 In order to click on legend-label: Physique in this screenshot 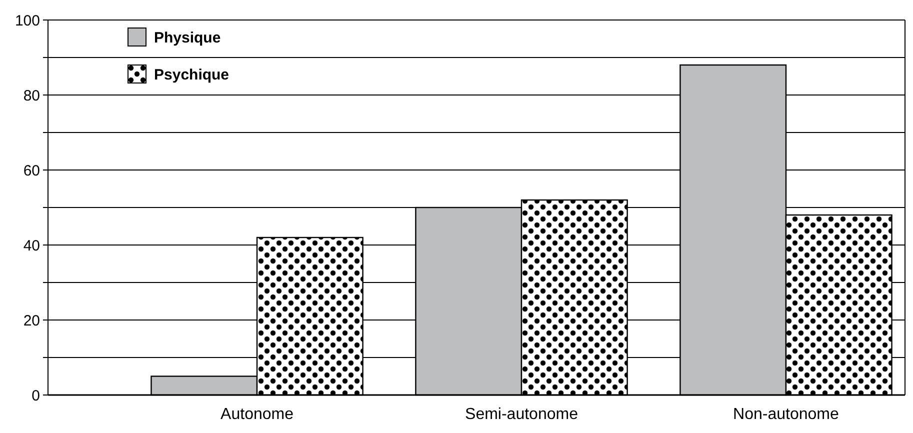, I will do `click(187, 37)`.